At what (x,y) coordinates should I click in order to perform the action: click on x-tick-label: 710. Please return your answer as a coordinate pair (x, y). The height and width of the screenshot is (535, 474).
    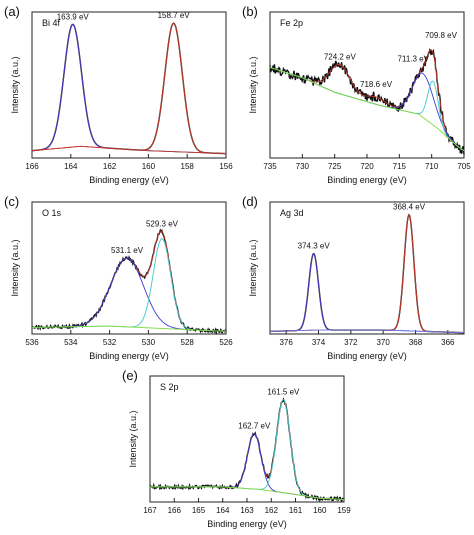
    Looking at the image, I should click on (432, 166).